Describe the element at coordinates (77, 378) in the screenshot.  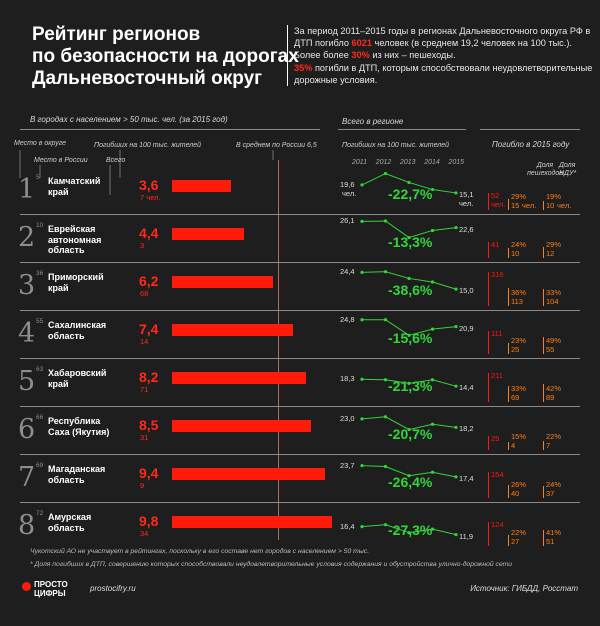
I see `region-name: Хабаровский край` at that location.